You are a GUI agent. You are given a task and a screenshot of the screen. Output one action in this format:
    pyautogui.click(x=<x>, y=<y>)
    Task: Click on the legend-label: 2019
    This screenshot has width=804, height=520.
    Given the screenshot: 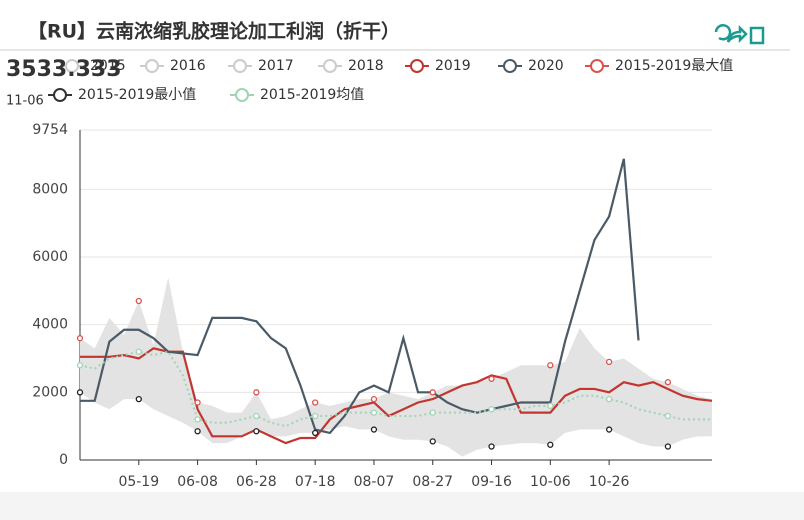 What is the action you would take?
    pyautogui.click(x=453, y=66)
    